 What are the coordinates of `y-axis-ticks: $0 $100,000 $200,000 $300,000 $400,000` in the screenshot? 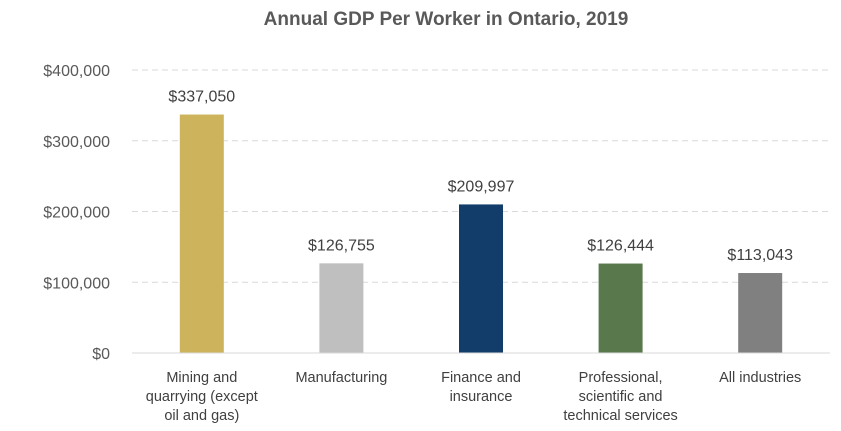 It's located at (76, 213).